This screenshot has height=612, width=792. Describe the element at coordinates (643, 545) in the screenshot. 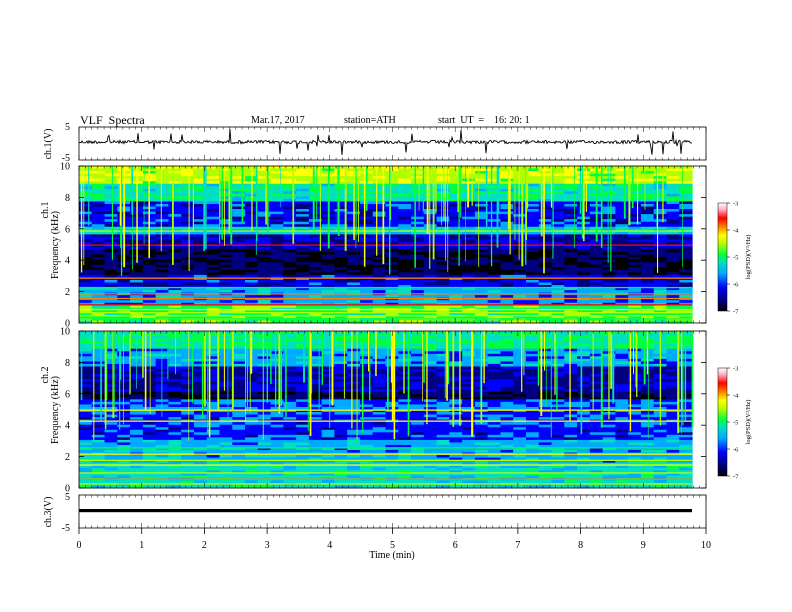

I see `time-tick-label: 9` at that location.